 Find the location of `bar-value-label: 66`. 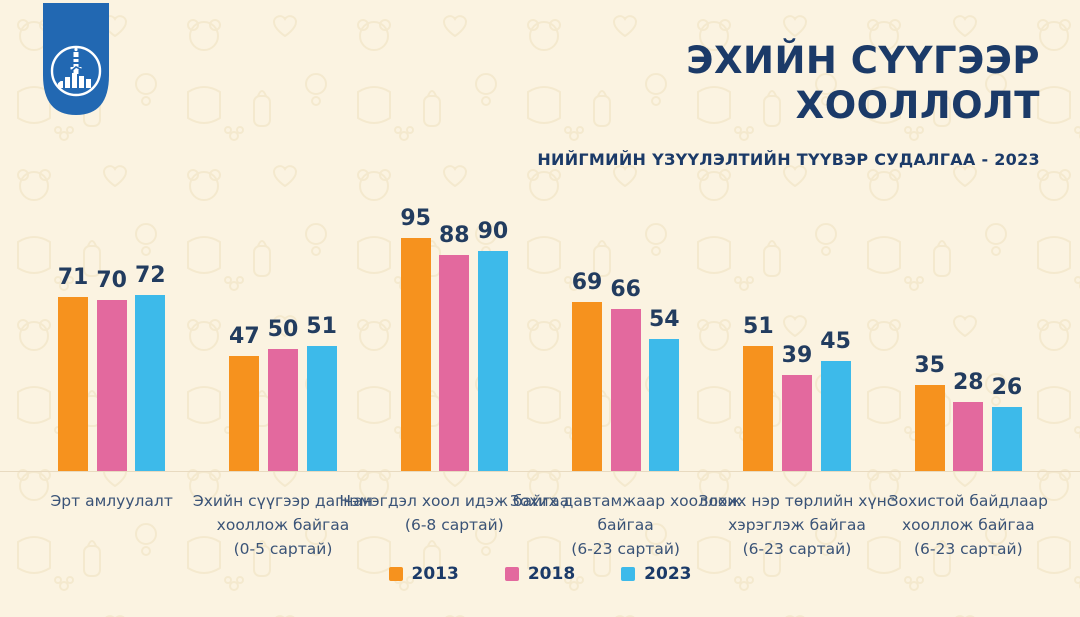

bar-value-label: 66 is located at coordinates (625, 290).